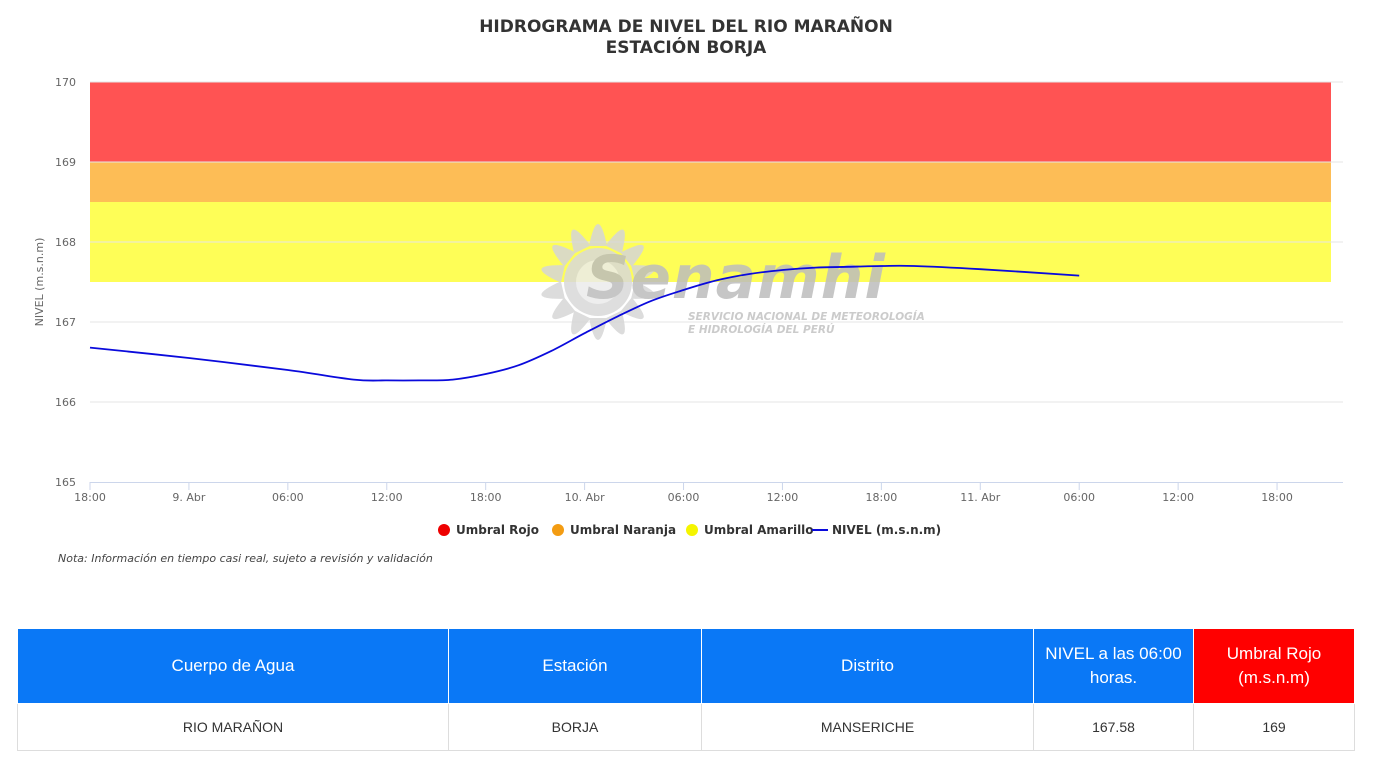 Image resolution: width=1386 pixels, height=766 pixels. What do you see at coordinates (233, 666) in the screenshot?
I see `header-water-body: Cuerpo de Agua` at bounding box center [233, 666].